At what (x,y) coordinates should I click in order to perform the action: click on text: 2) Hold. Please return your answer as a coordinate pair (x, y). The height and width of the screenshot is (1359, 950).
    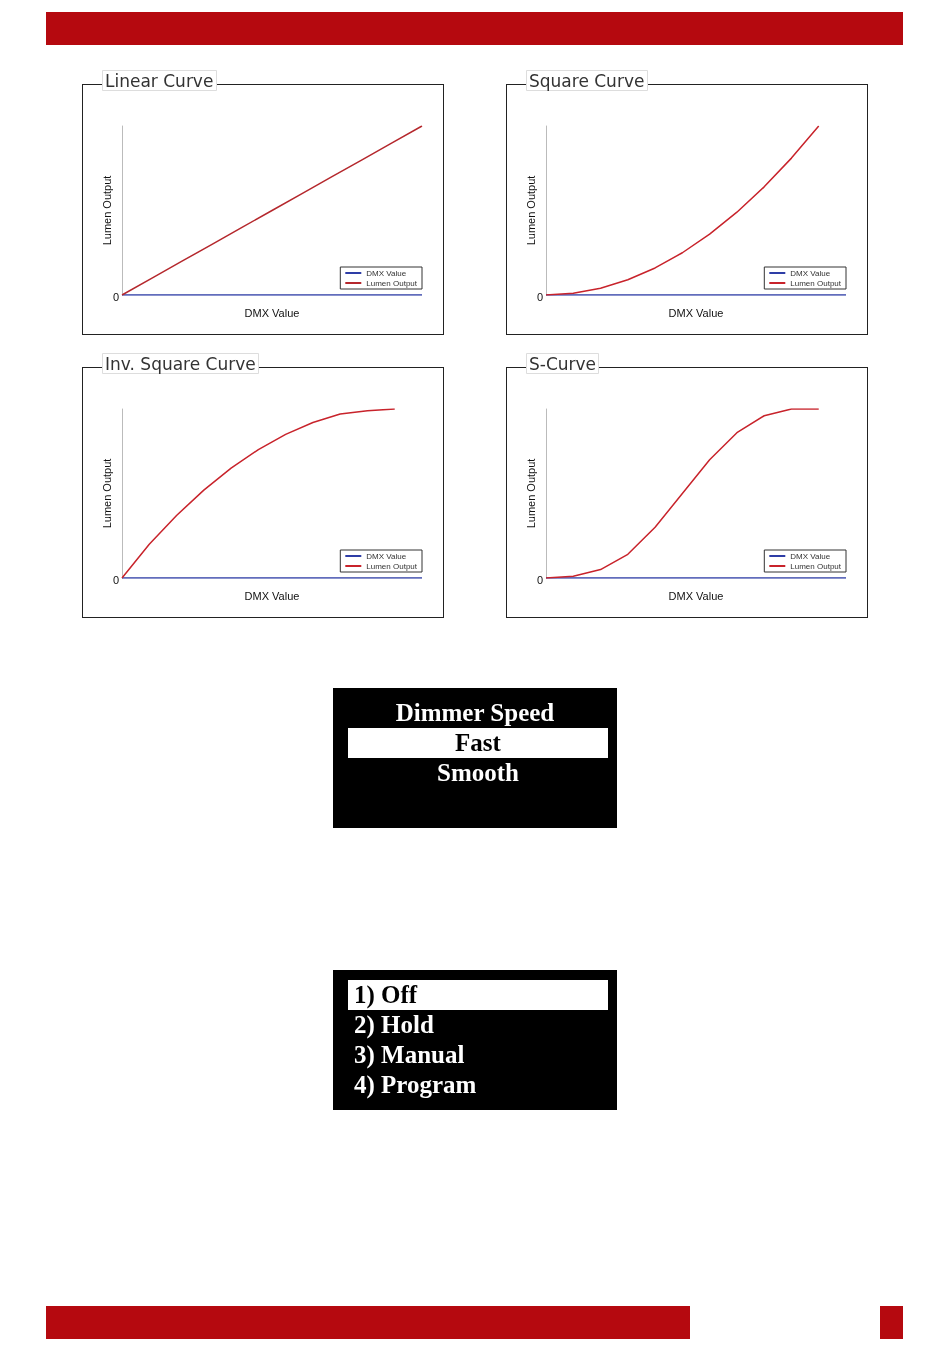
    Looking at the image, I should click on (394, 1025).